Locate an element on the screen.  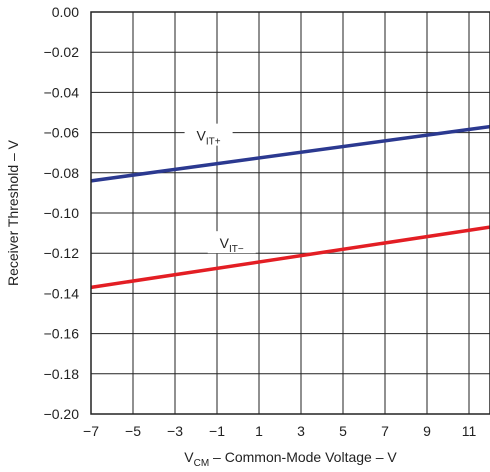
y-tick-label: −0.04 is located at coordinates (62, 92).